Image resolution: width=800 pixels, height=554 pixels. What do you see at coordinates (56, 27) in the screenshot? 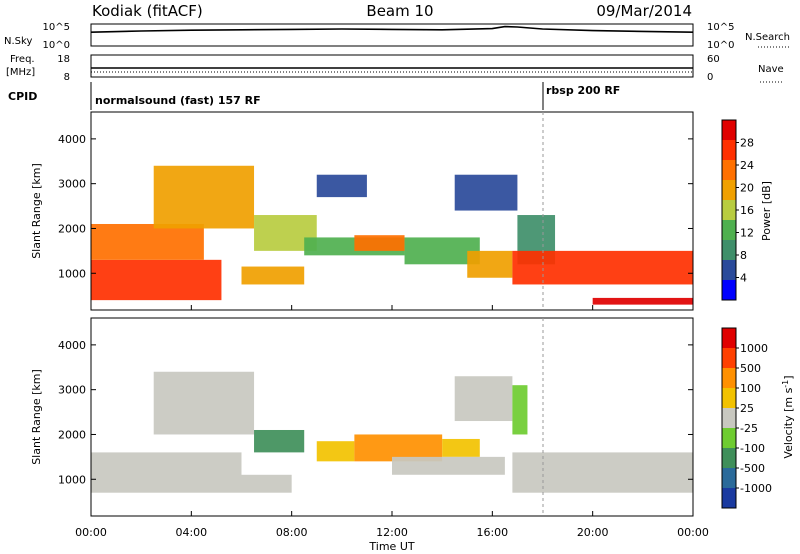
I see `noise-left-tick-top: 10^5` at bounding box center [56, 27].